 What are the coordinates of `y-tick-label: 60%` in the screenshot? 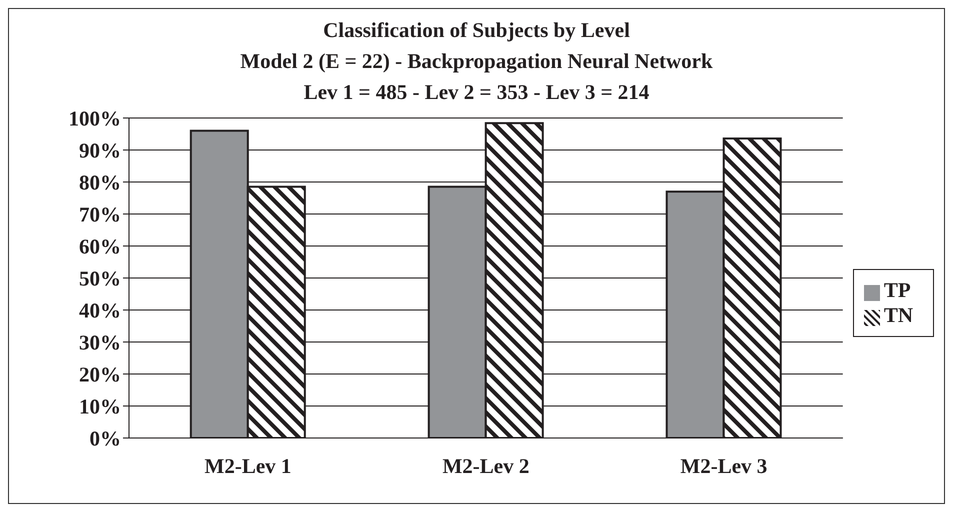 It's located at (100, 246).